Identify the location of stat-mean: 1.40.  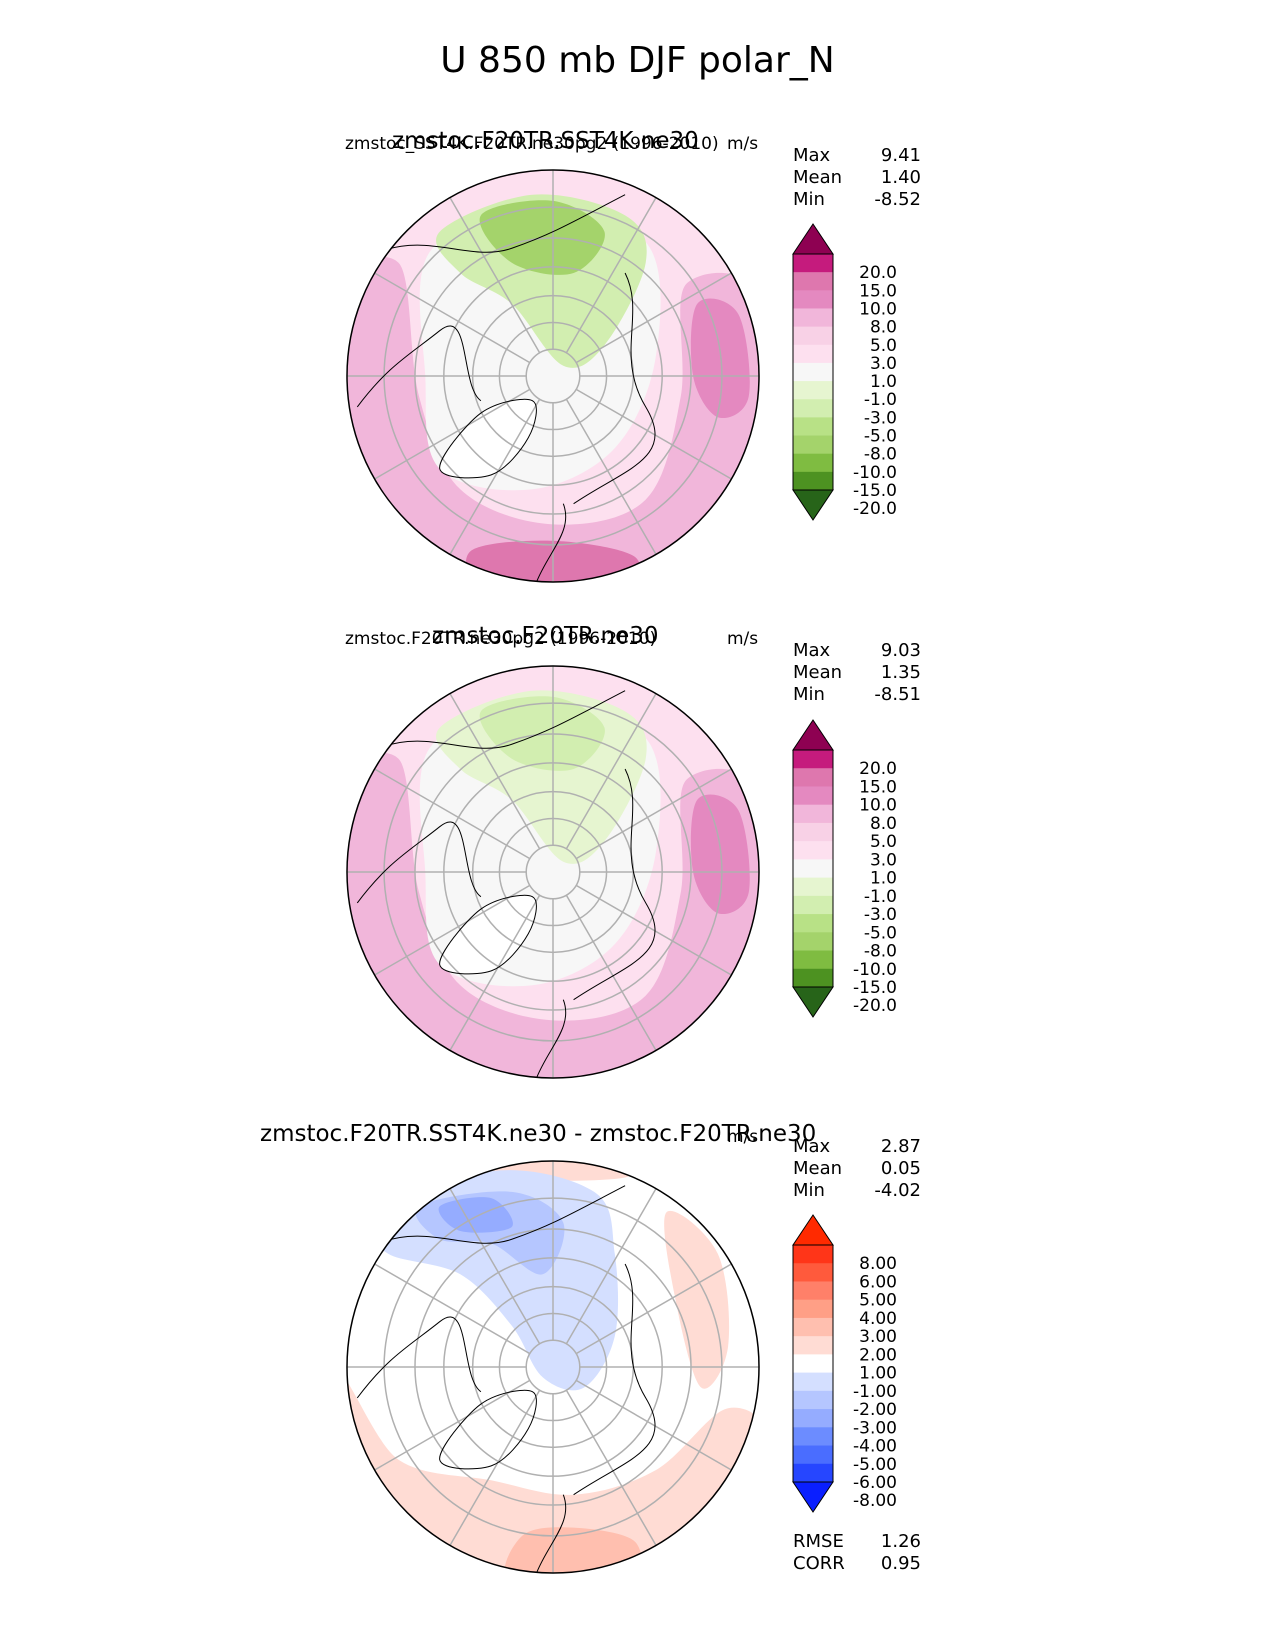
(900, 177).